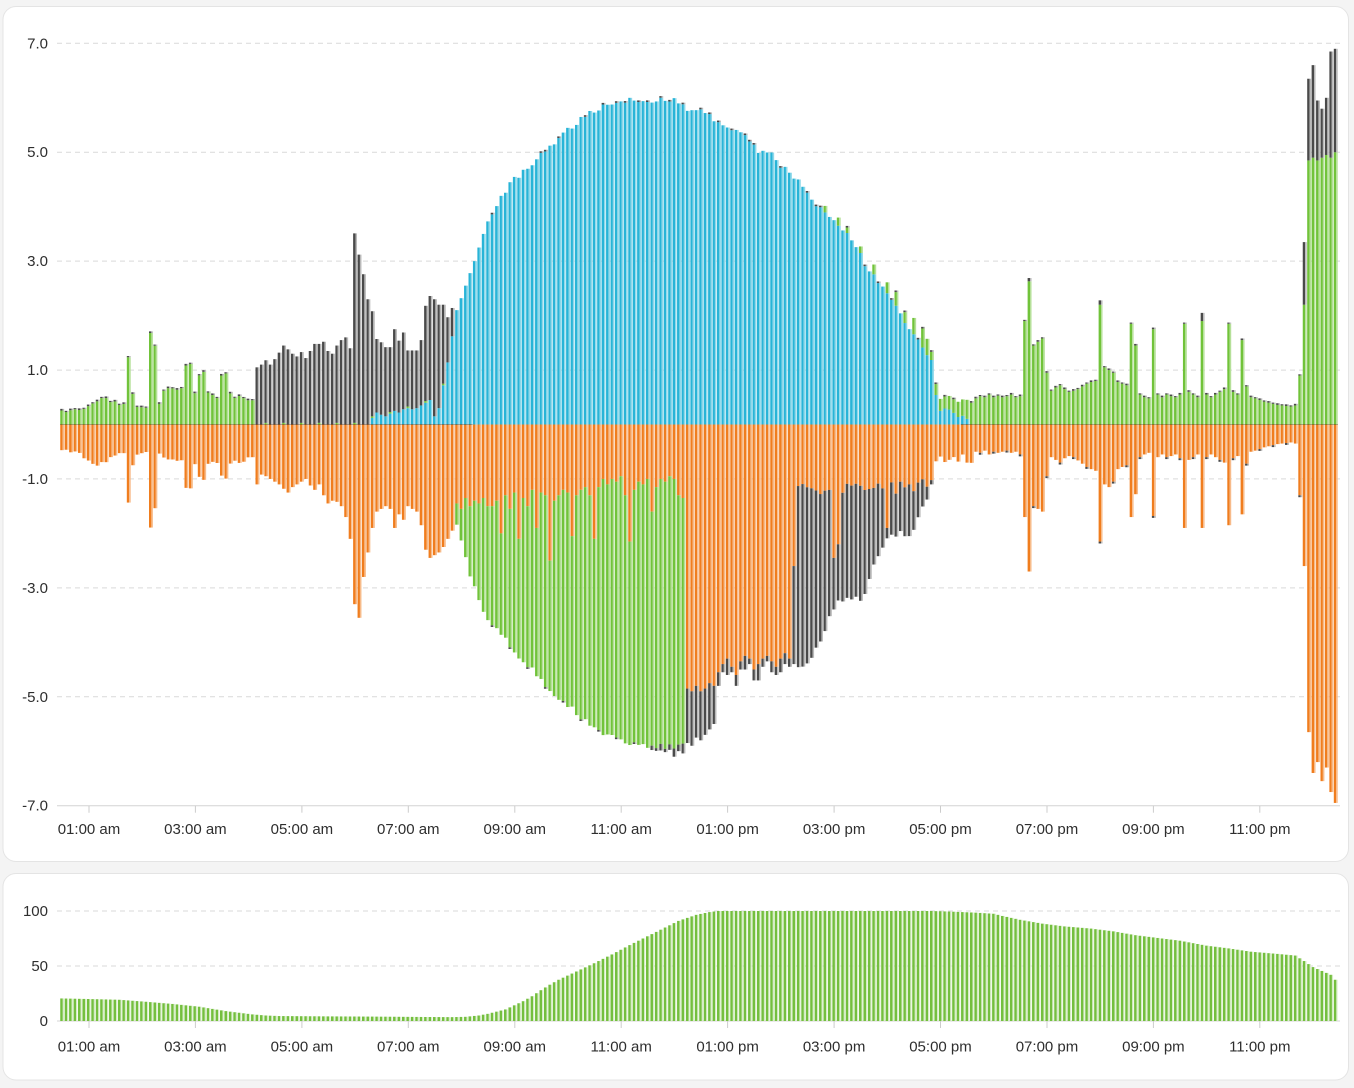 This screenshot has width=1354, height=1088. What do you see at coordinates (35, 479) in the screenshot?
I see `svg-text: -1.0` at bounding box center [35, 479].